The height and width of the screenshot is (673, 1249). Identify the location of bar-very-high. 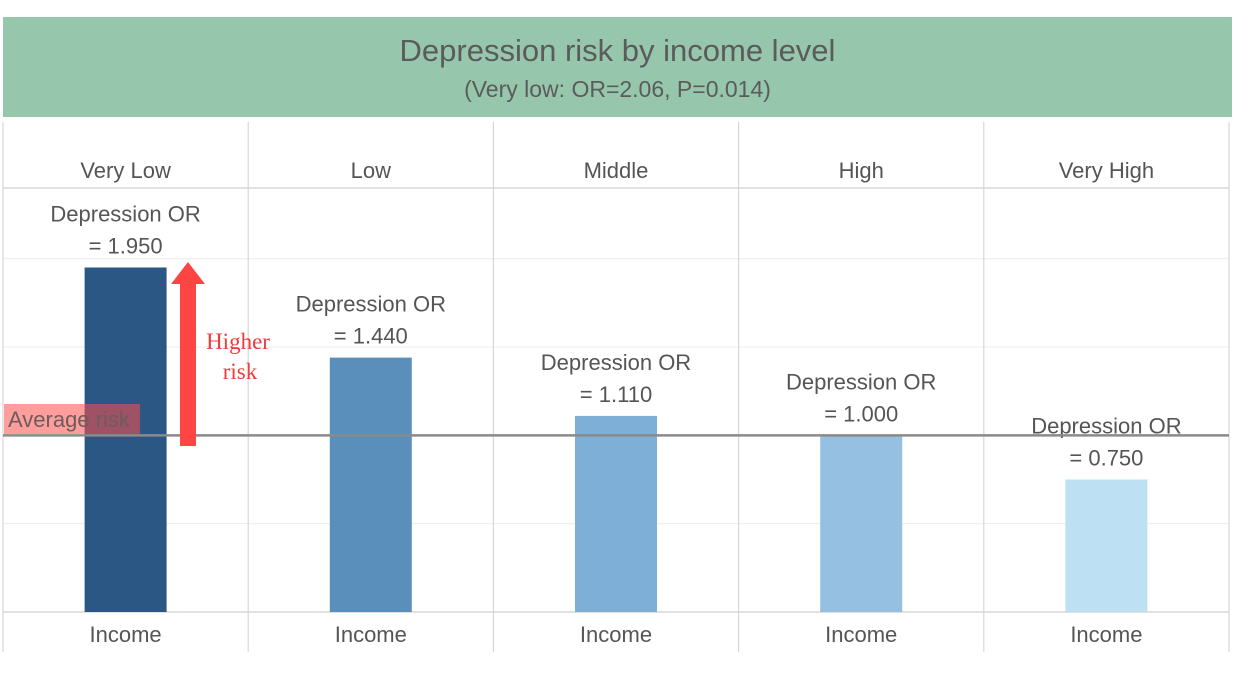
(1106, 545).